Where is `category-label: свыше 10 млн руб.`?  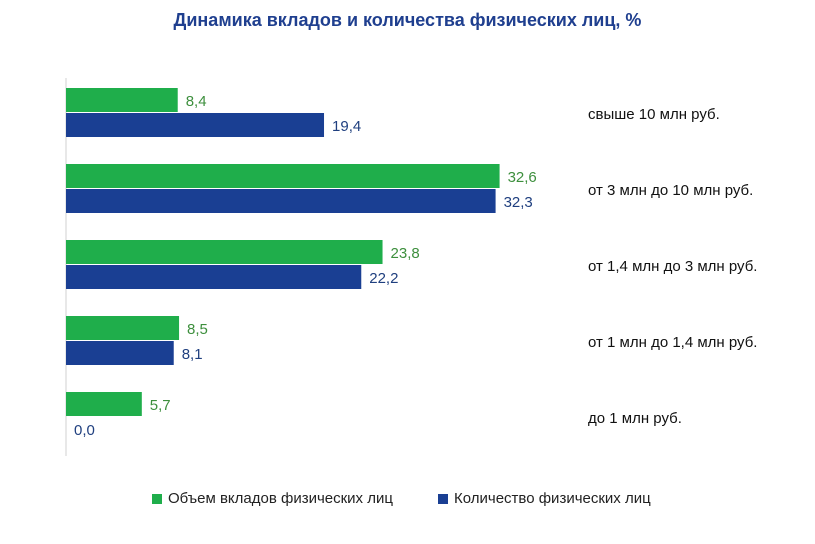
category-label: свыше 10 млн руб. is located at coordinates (654, 114).